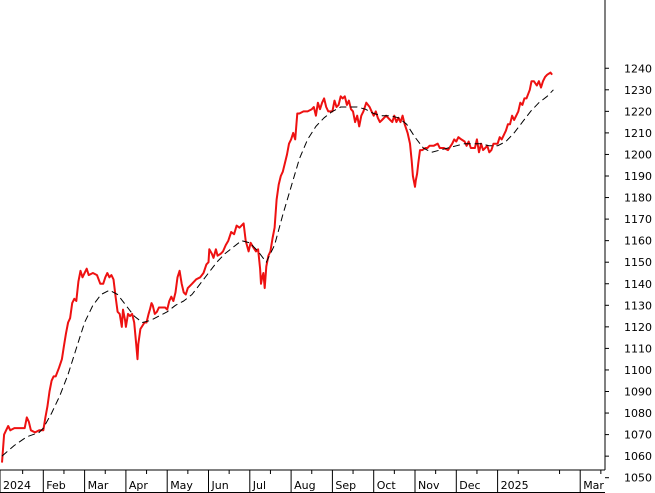 This screenshot has width=655, height=493. I want to click on y-tick-label: 1140, so click(638, 284).